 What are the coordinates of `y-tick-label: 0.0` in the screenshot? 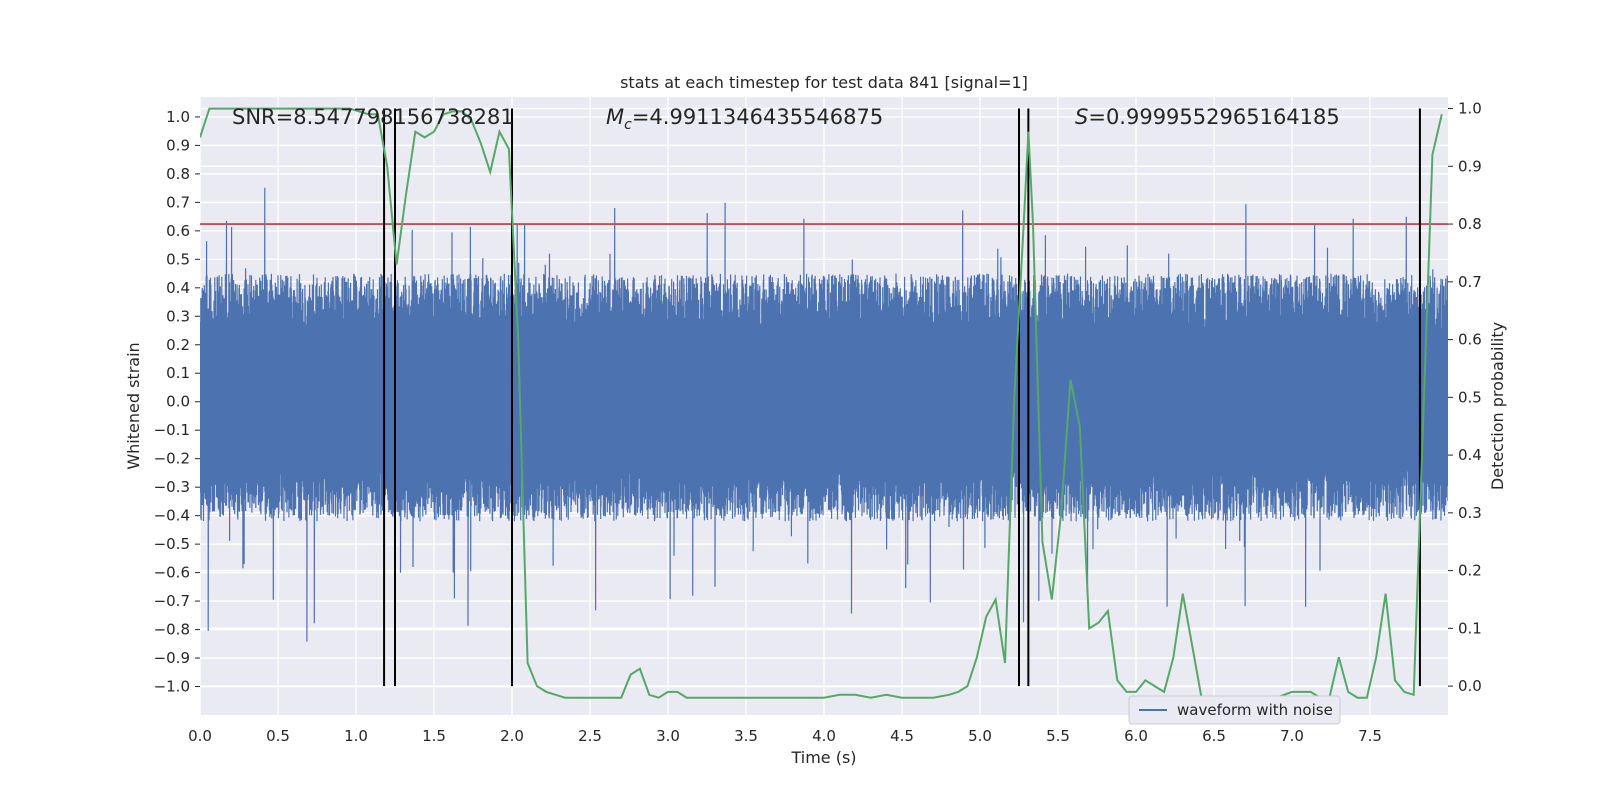 It's located at (178, 402).